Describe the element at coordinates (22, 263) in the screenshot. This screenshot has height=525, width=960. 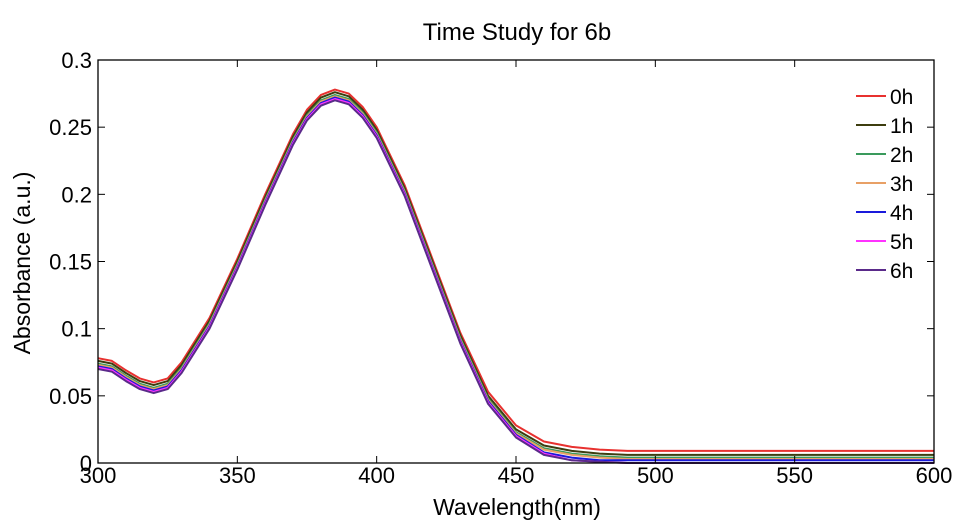
I see `y-axis-label: Absorbance (a.u.)` at that location.